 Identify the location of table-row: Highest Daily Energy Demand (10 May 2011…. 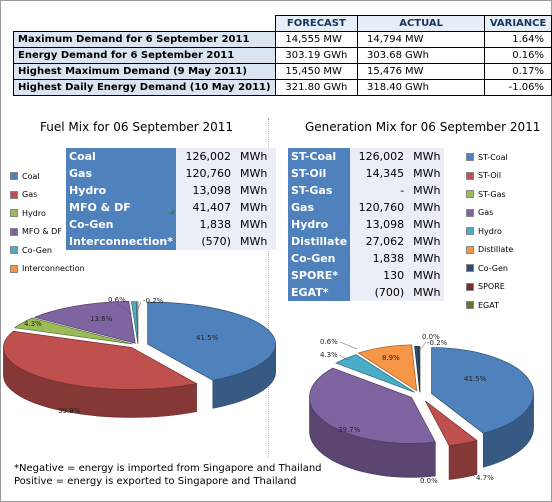
(282, 87).